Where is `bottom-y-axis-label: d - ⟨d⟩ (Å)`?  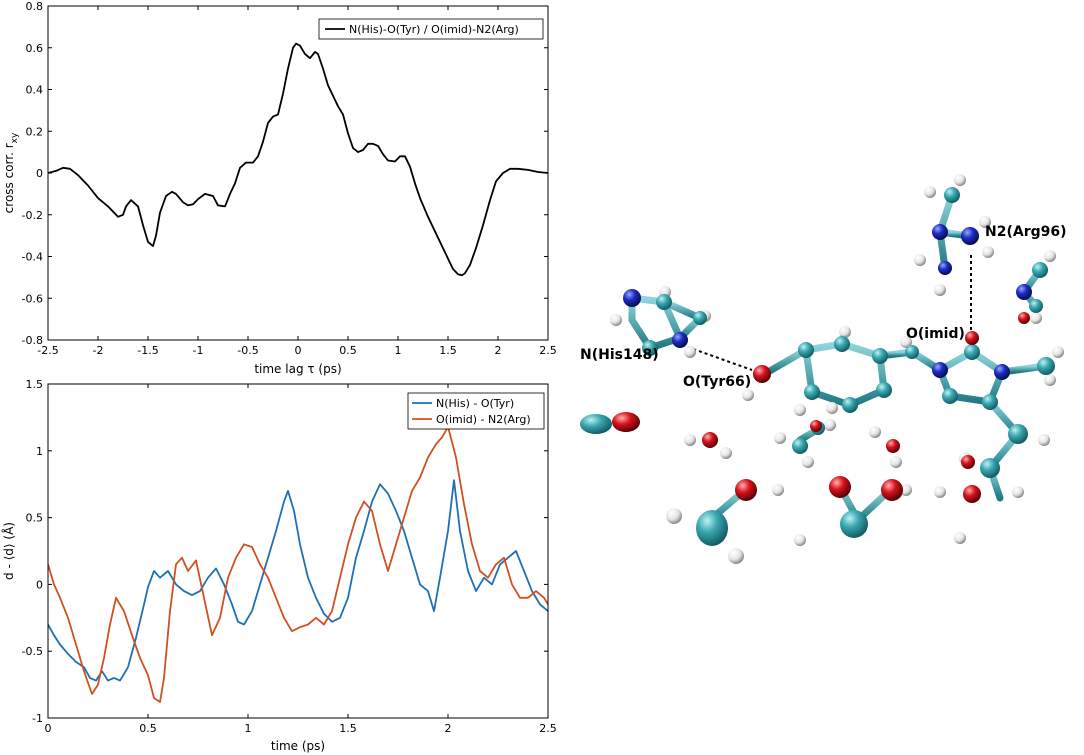 bottom-y-axis-label: d - ⟨d⟩ (Å) is located at coordinates (8, 551).